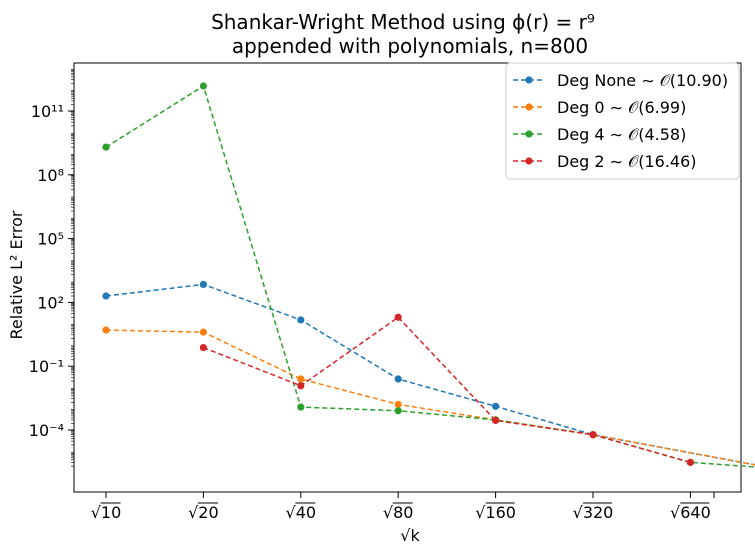 The height and width of the screenshot is (554, 755). I want to click on legend-label: Deg 4 ∼ 𝒪(4.58), so click(621, 134).